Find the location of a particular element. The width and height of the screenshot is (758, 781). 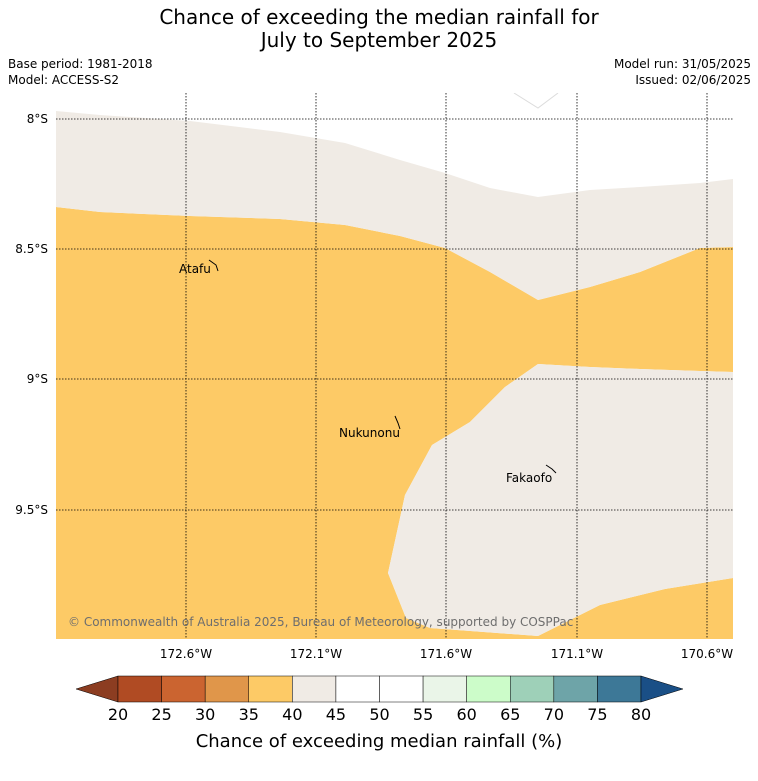

lat-label: 8°S is located at coordinates (37, 119).